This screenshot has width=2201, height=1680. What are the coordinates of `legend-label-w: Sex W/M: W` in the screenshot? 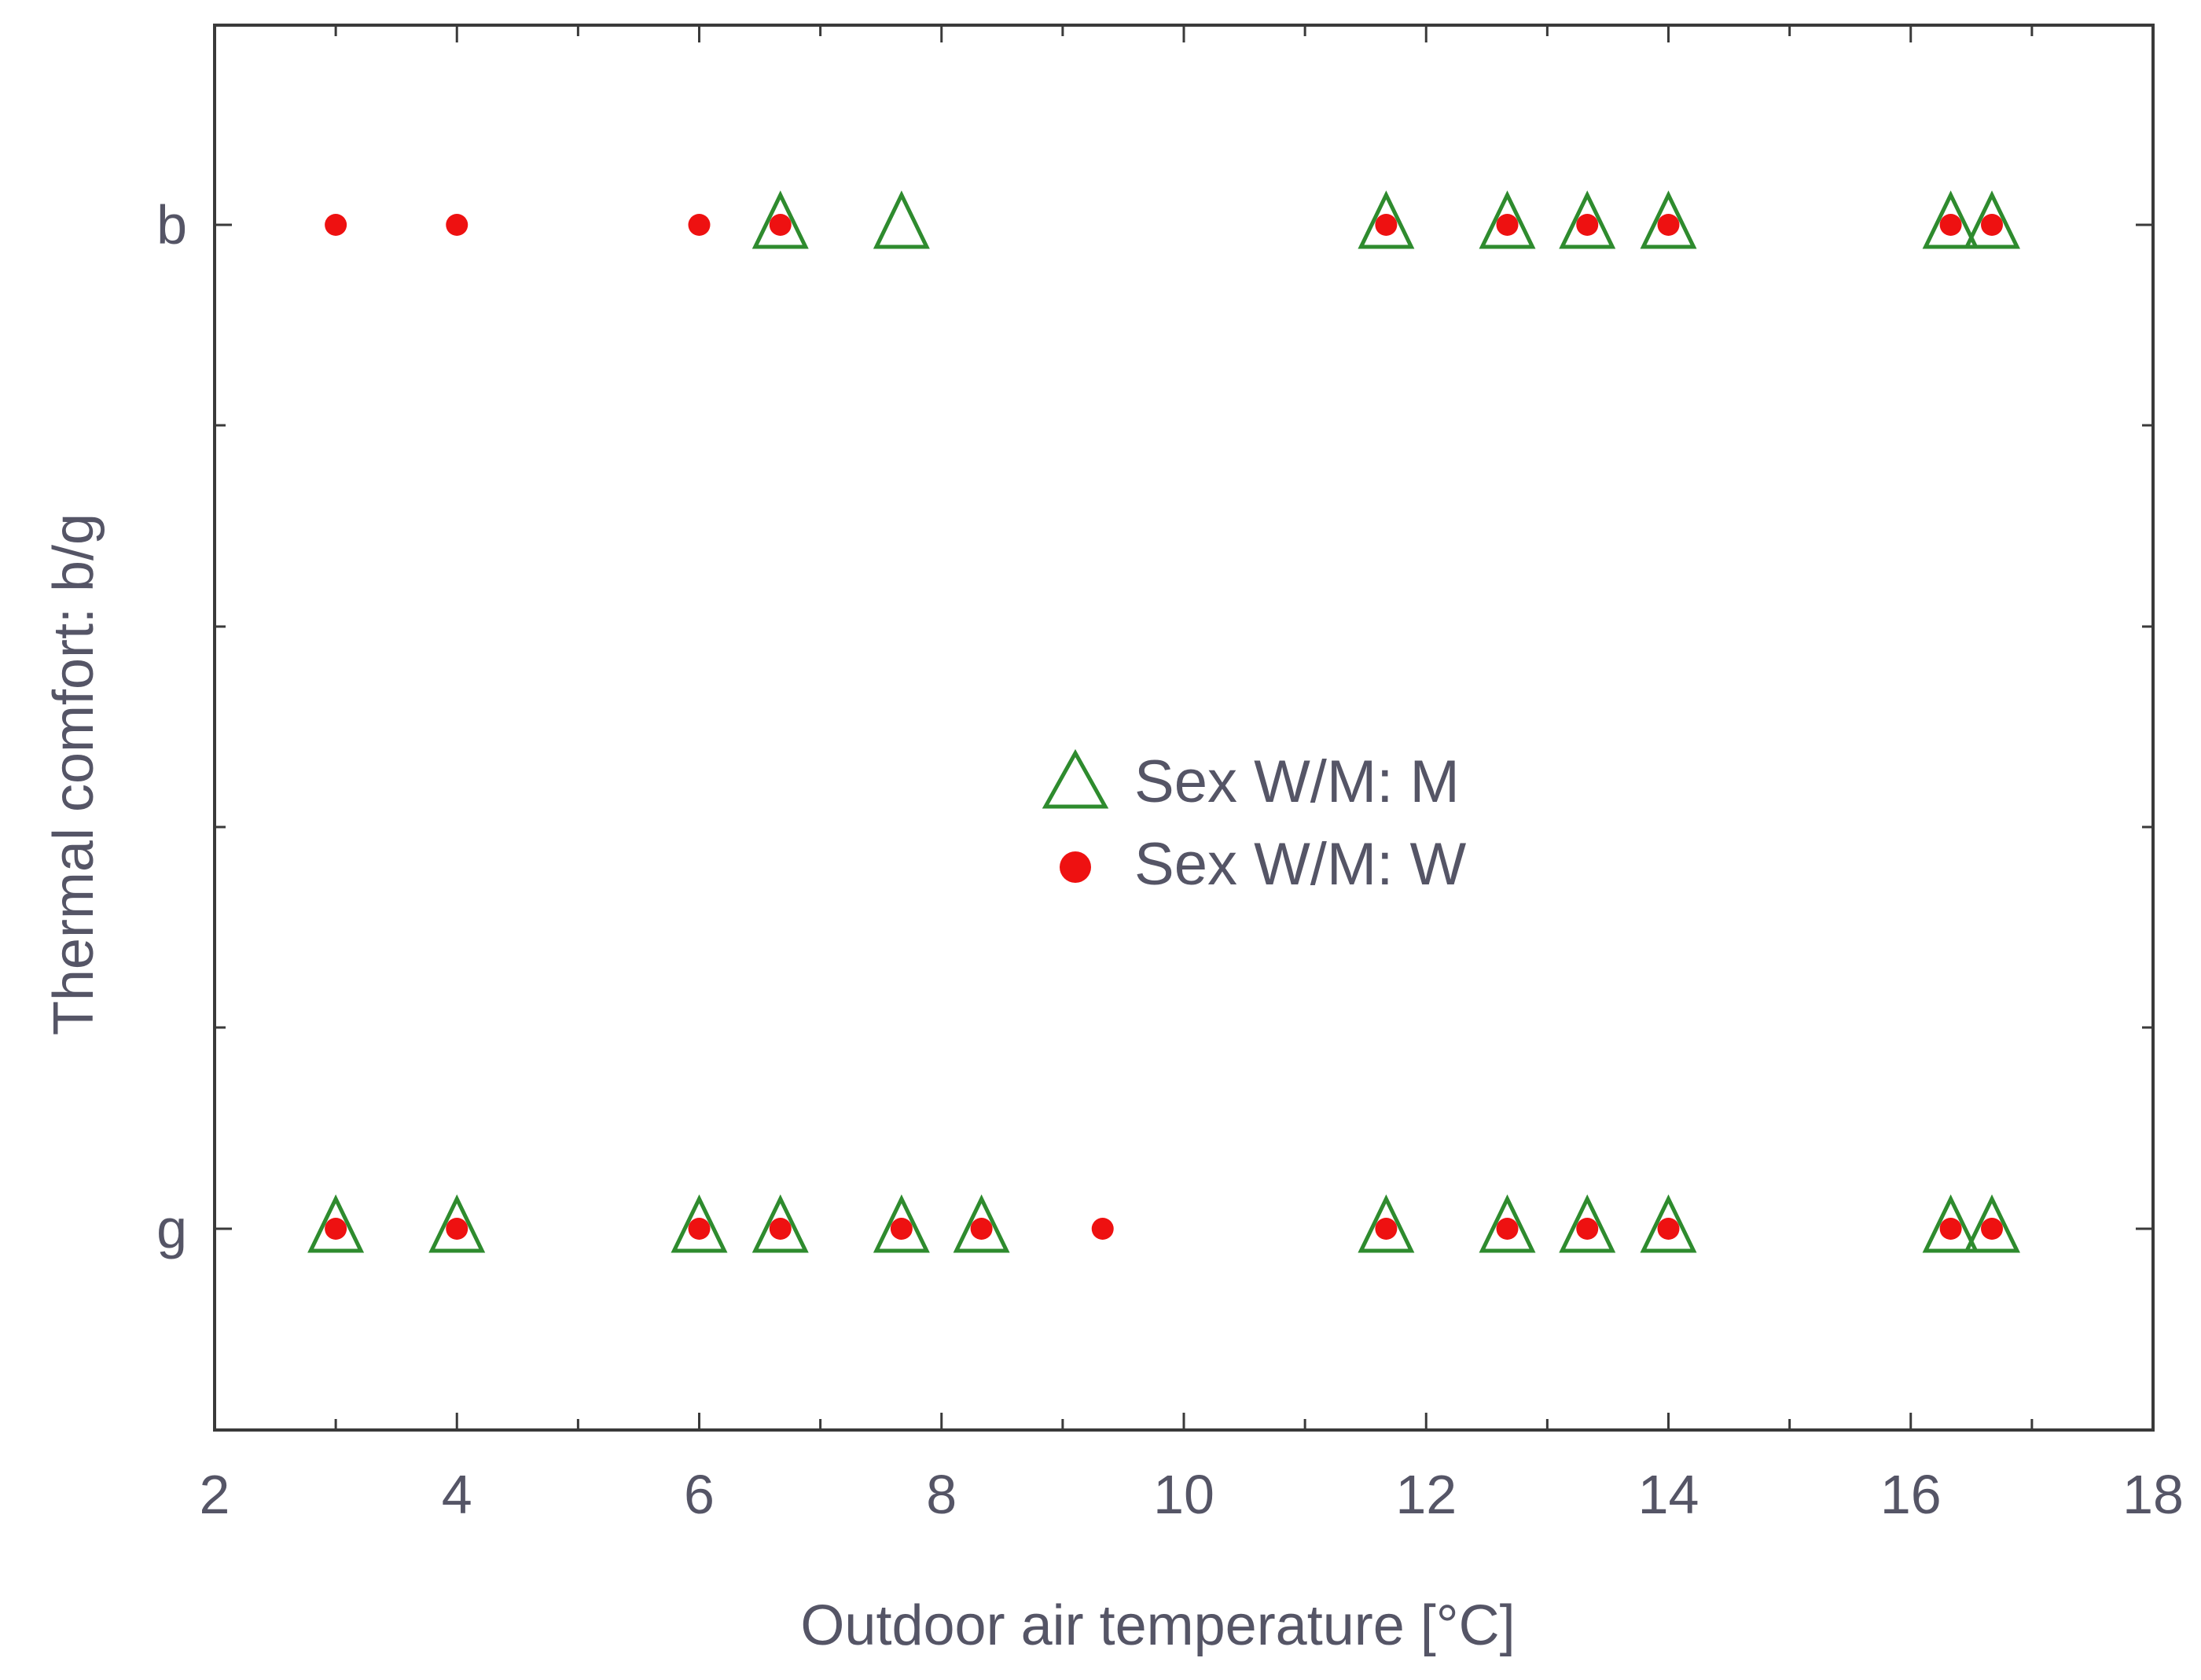 It's located at (1300, 864).